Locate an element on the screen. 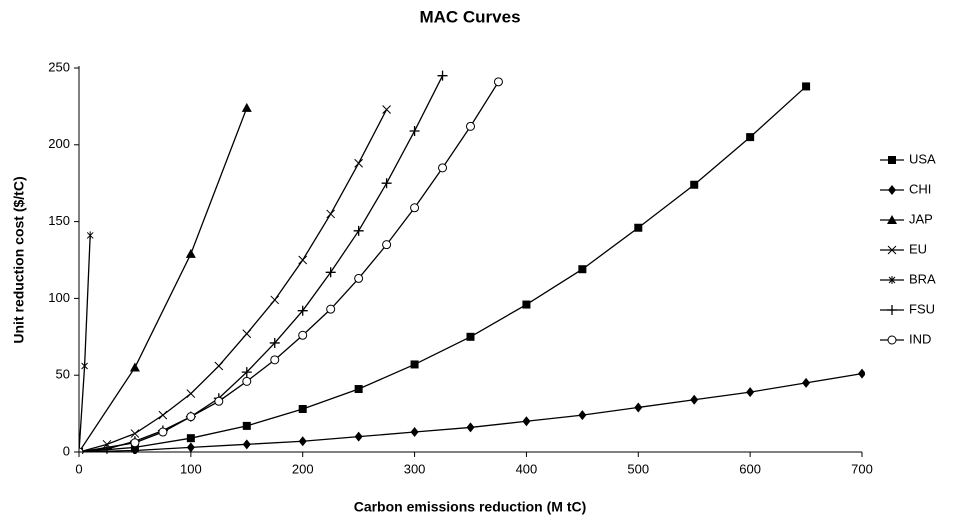 This screenshot has width=971, height=521. legend-label: EU is located at coordinates (918, 248).